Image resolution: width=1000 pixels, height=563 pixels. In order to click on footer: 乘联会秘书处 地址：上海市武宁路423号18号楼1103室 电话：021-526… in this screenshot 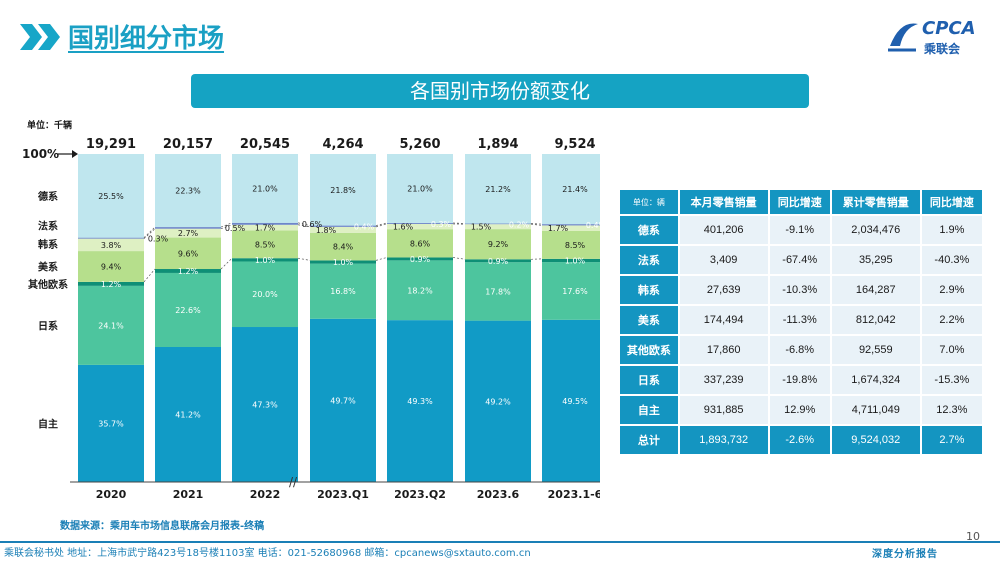, I will do `click(500, 552)`.